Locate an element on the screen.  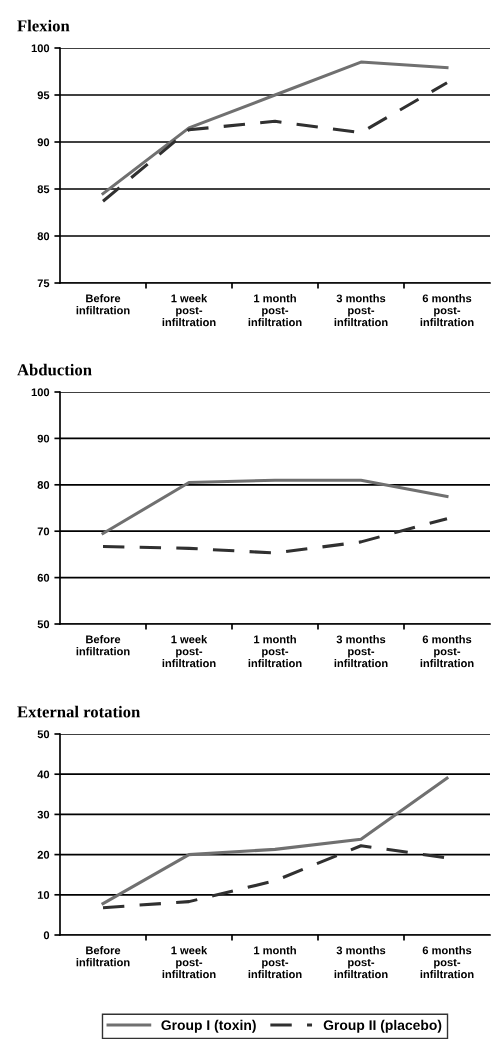
y-tick-label: 85 is located at coordinates (43, 189).